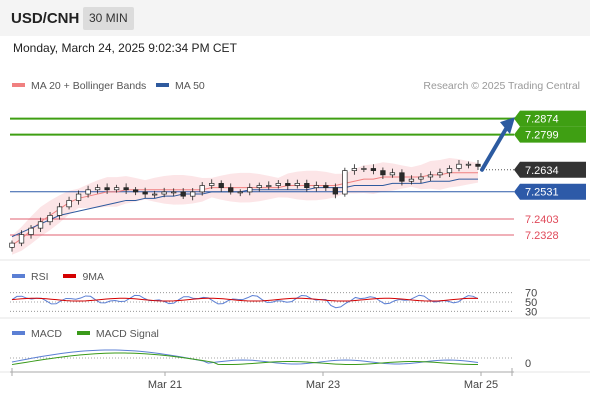 The image size is (590, 400). I want to click on rsi-level-label: 30, so click(531, 312).